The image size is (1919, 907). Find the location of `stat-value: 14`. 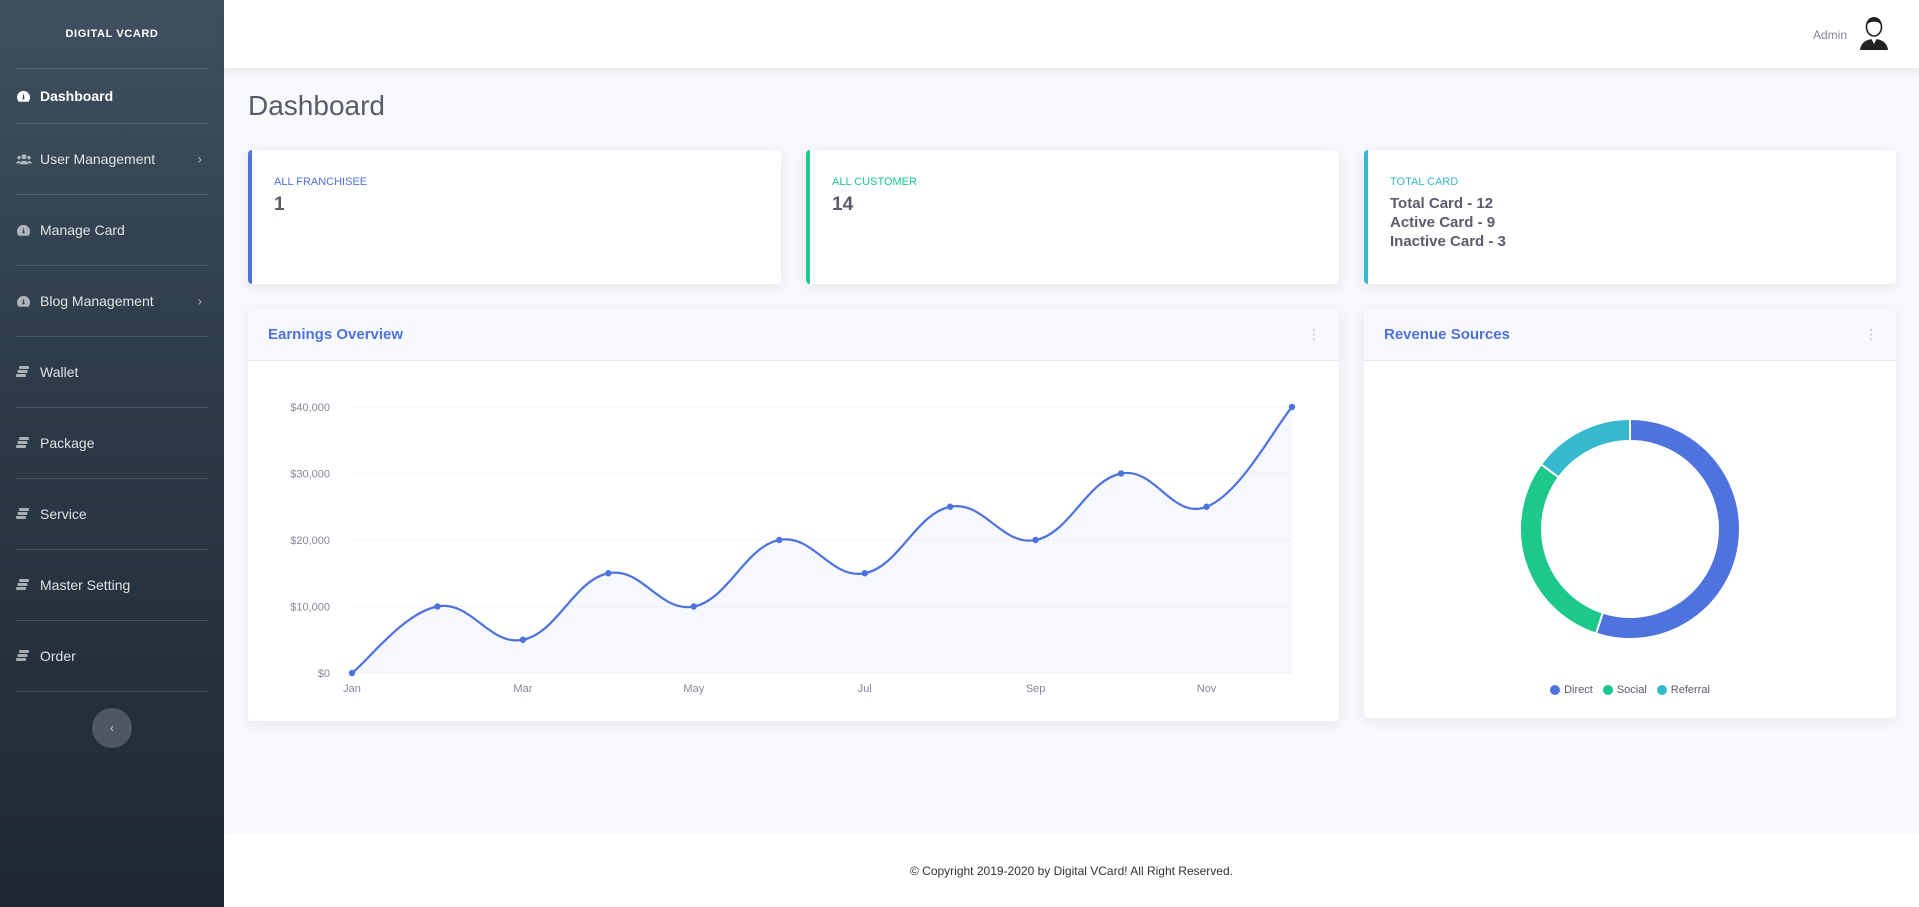

stat-value: 14 is located at coordinates (843, 204).